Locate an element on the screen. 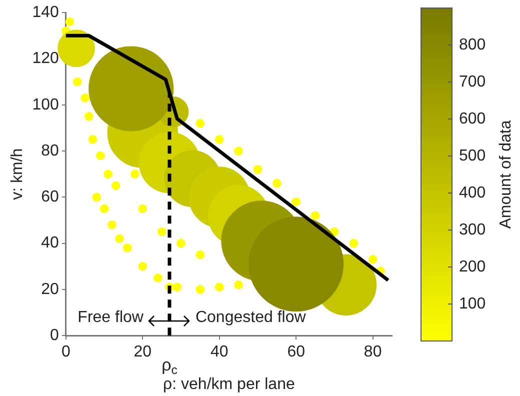 The height and width of the screenshot is (396, 520). y-tick-label: 100 is located at coordinates (45, 105).